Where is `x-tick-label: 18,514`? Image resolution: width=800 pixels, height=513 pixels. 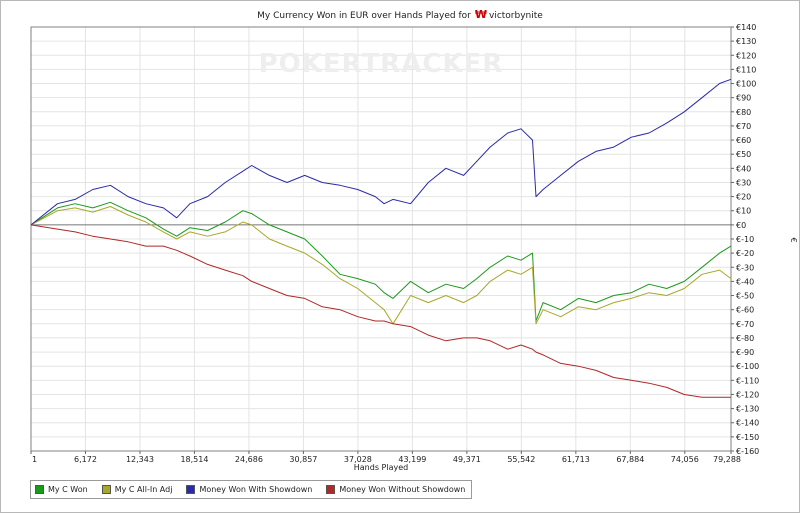
x-tick-label: 18,514 is located at coordinates (194, 459).